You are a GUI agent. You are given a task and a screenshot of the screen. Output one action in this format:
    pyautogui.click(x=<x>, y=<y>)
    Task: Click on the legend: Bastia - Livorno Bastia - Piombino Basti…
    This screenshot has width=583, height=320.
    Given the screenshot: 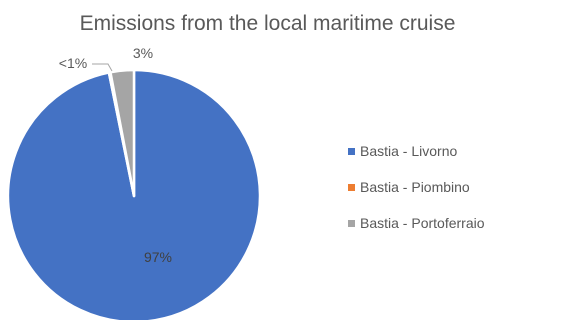 What is the action you would take?
    pyautogui.click(x=463, y=196)
    